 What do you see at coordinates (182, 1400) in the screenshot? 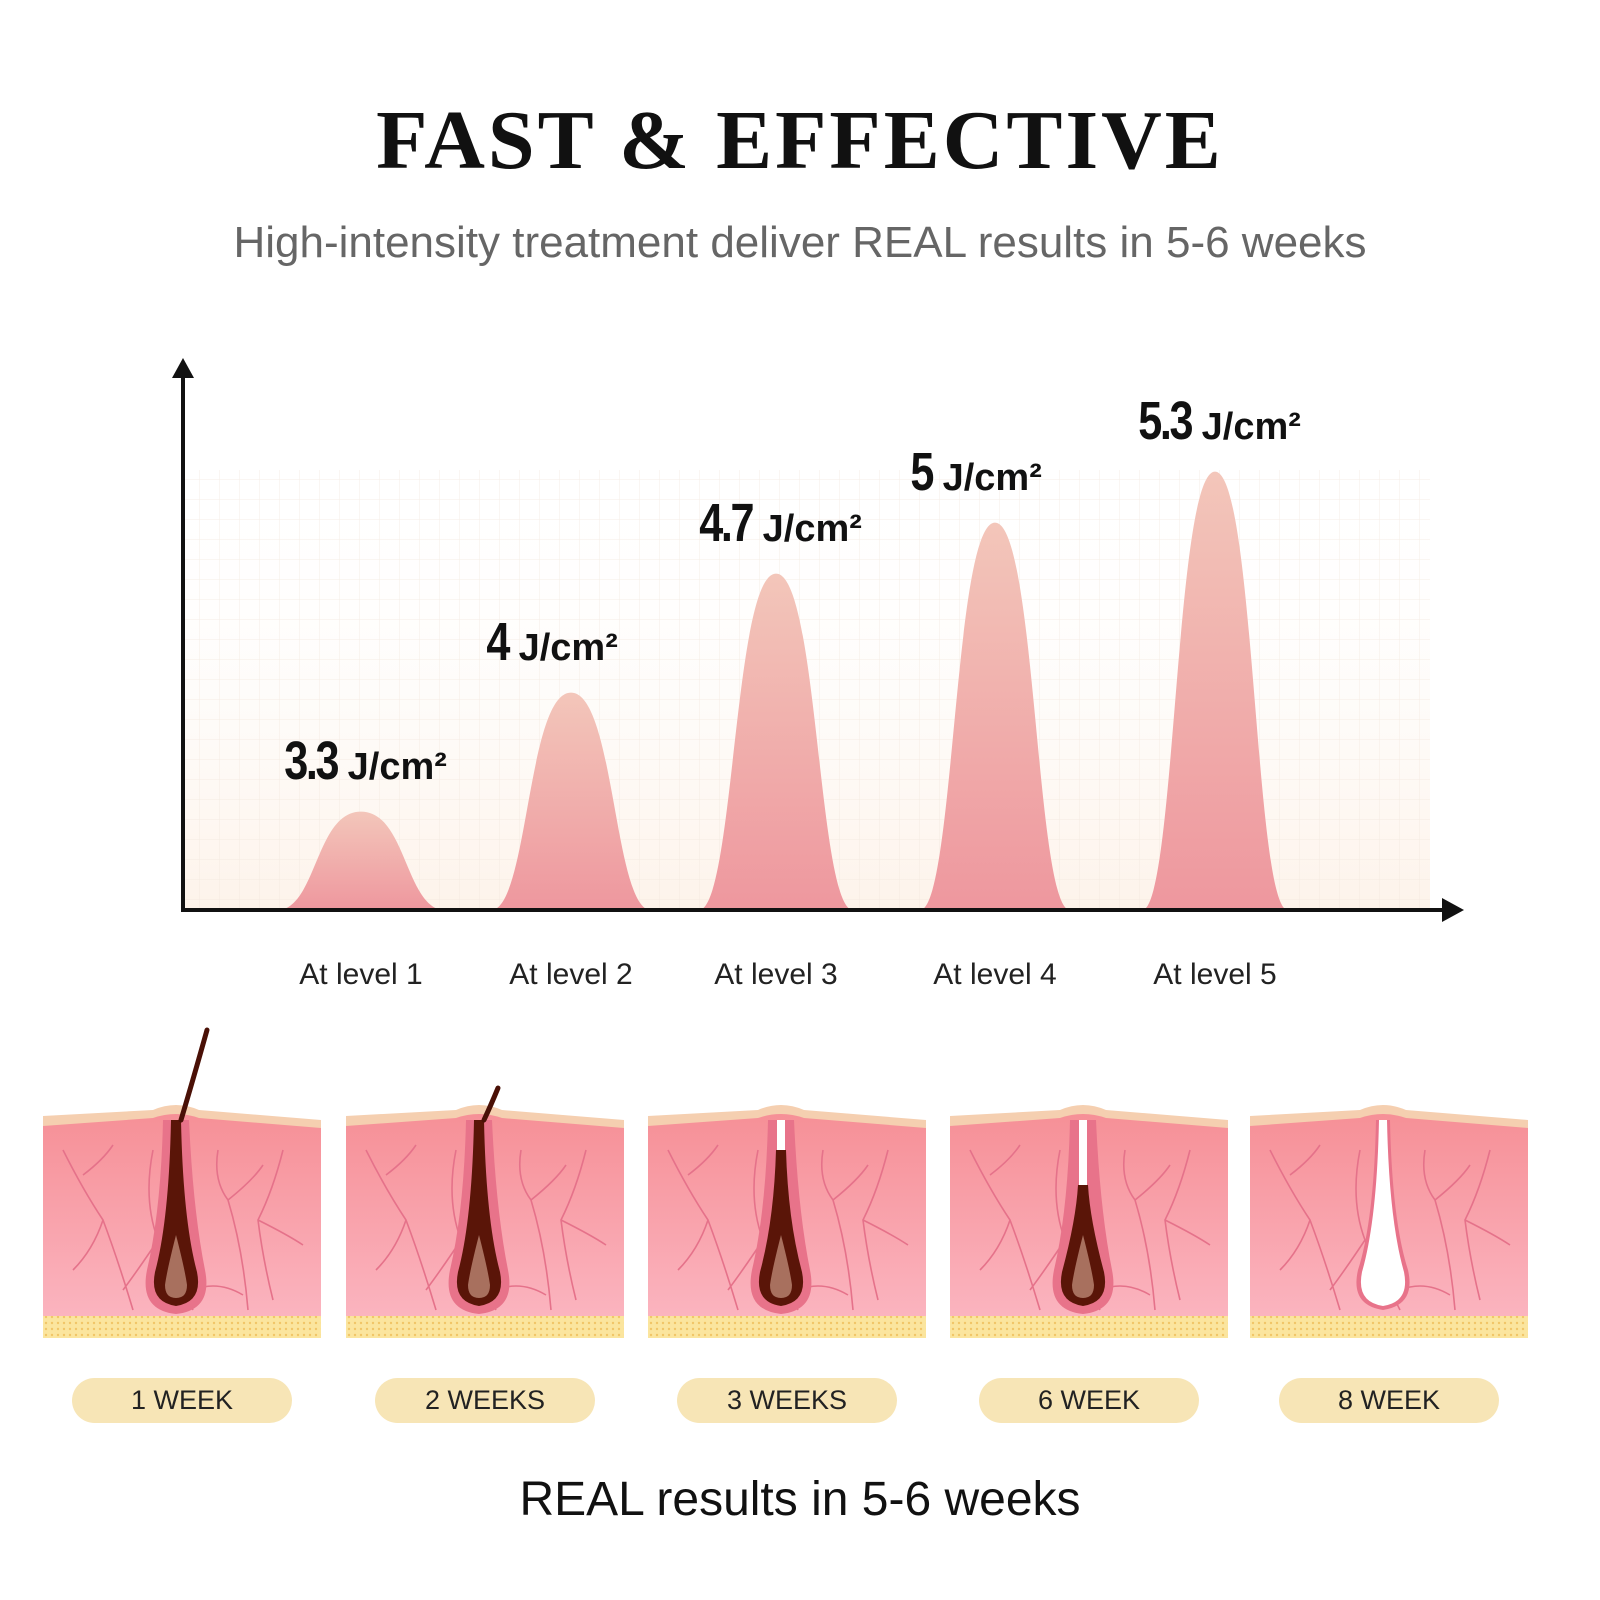
I see `stage-label: 1 WEEK` at bounding box center [182, 1400].